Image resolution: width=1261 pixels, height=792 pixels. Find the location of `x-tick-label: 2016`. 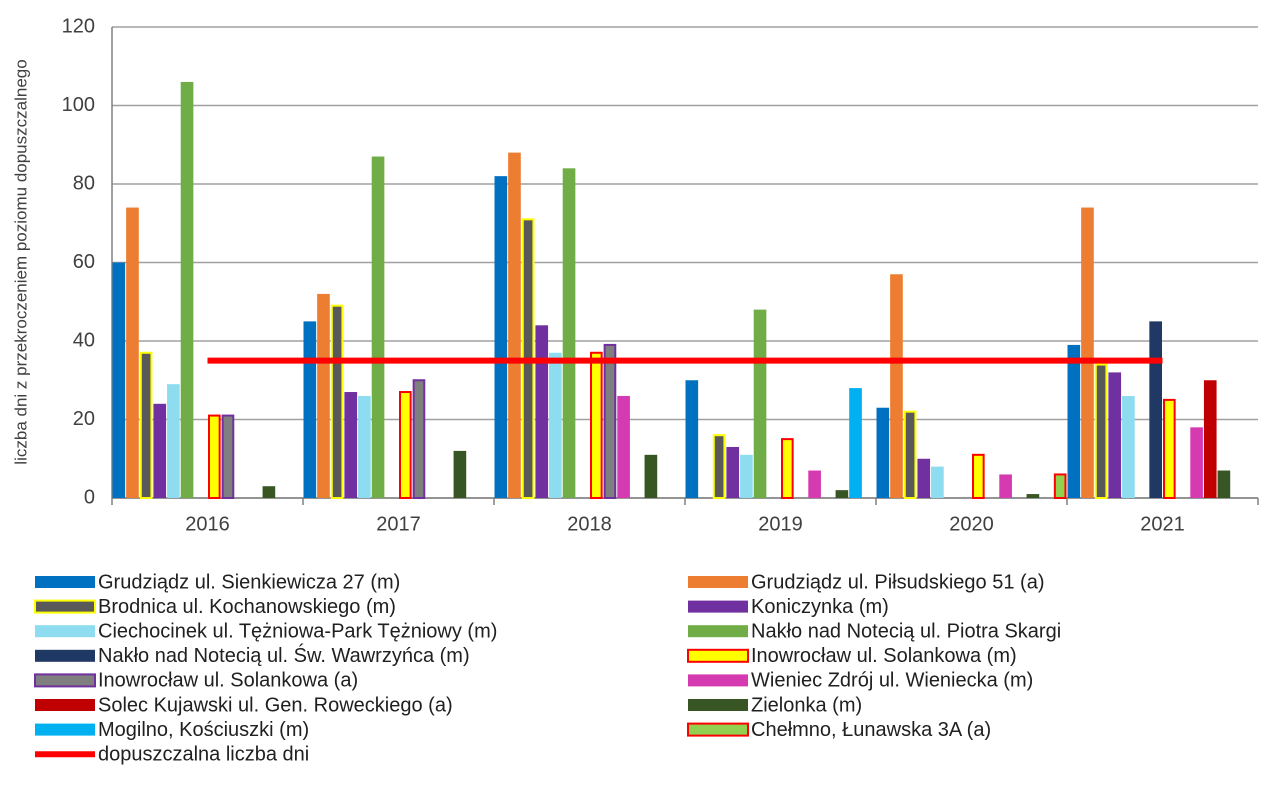

x-tick-label: 2016 is located at coordinates (207, 524).